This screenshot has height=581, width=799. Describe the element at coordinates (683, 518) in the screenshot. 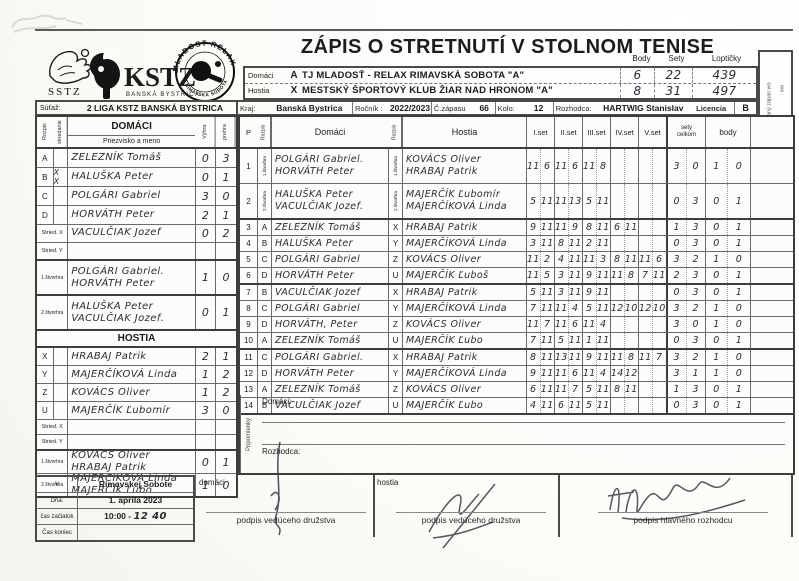

I see `referee-signature-caption: podpis hlavného rozhodcu` at that location.